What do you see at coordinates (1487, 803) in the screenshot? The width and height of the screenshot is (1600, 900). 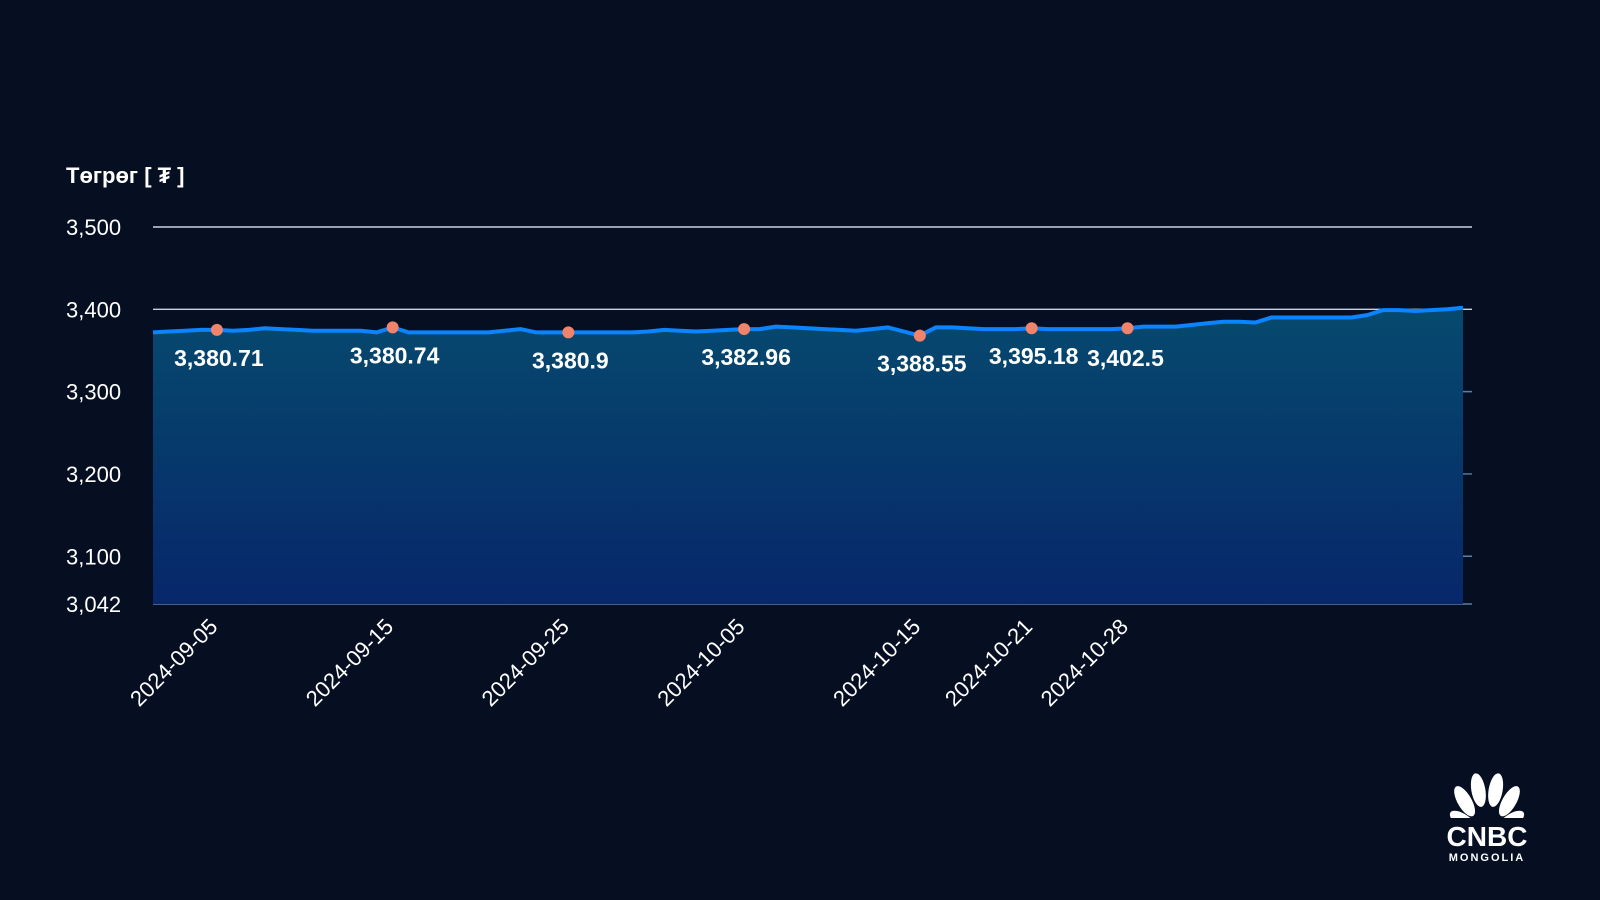 I see `peacock-icon` at bounding box center [1487, 803].